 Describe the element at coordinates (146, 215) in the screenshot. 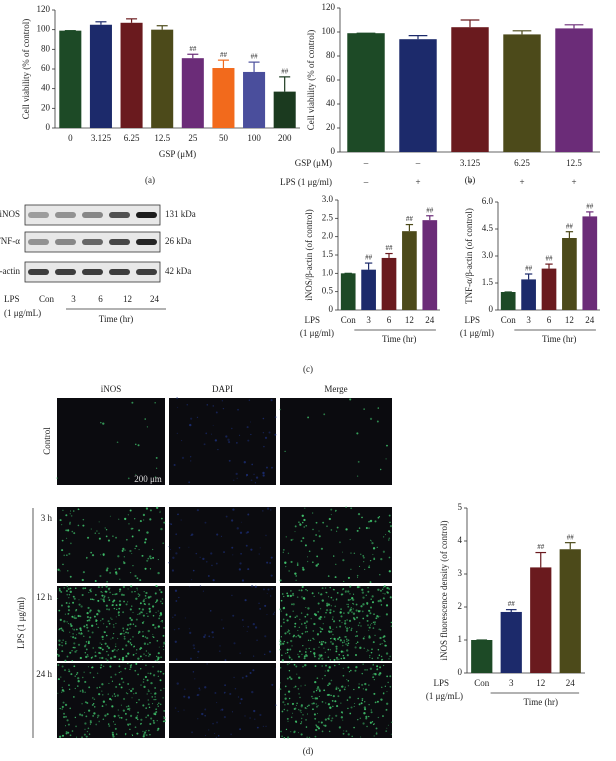

I see `blot-band` at that location.